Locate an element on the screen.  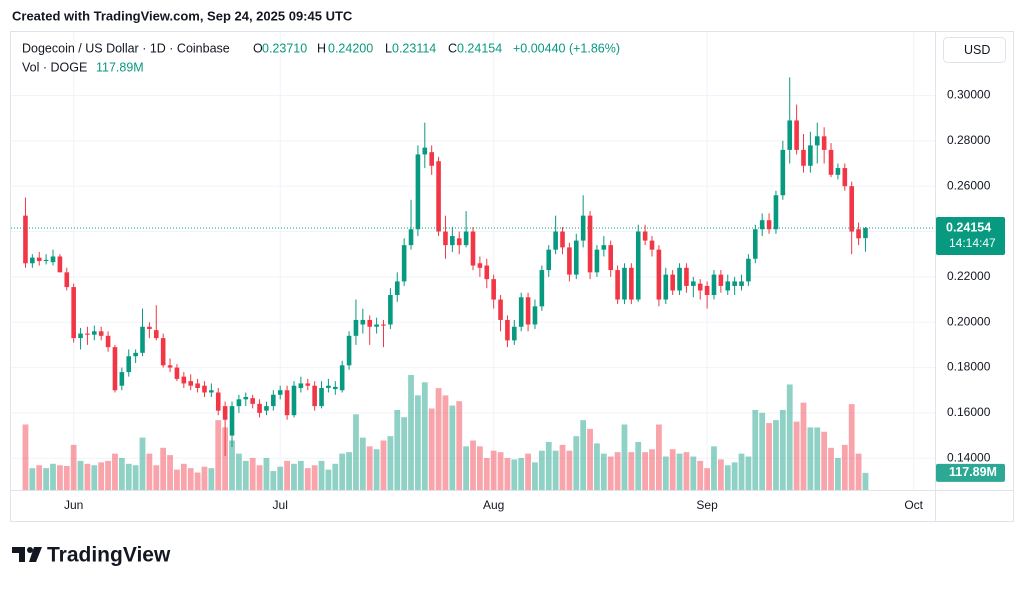
x-tick-label: Aug is located at coordinates (493, 505).